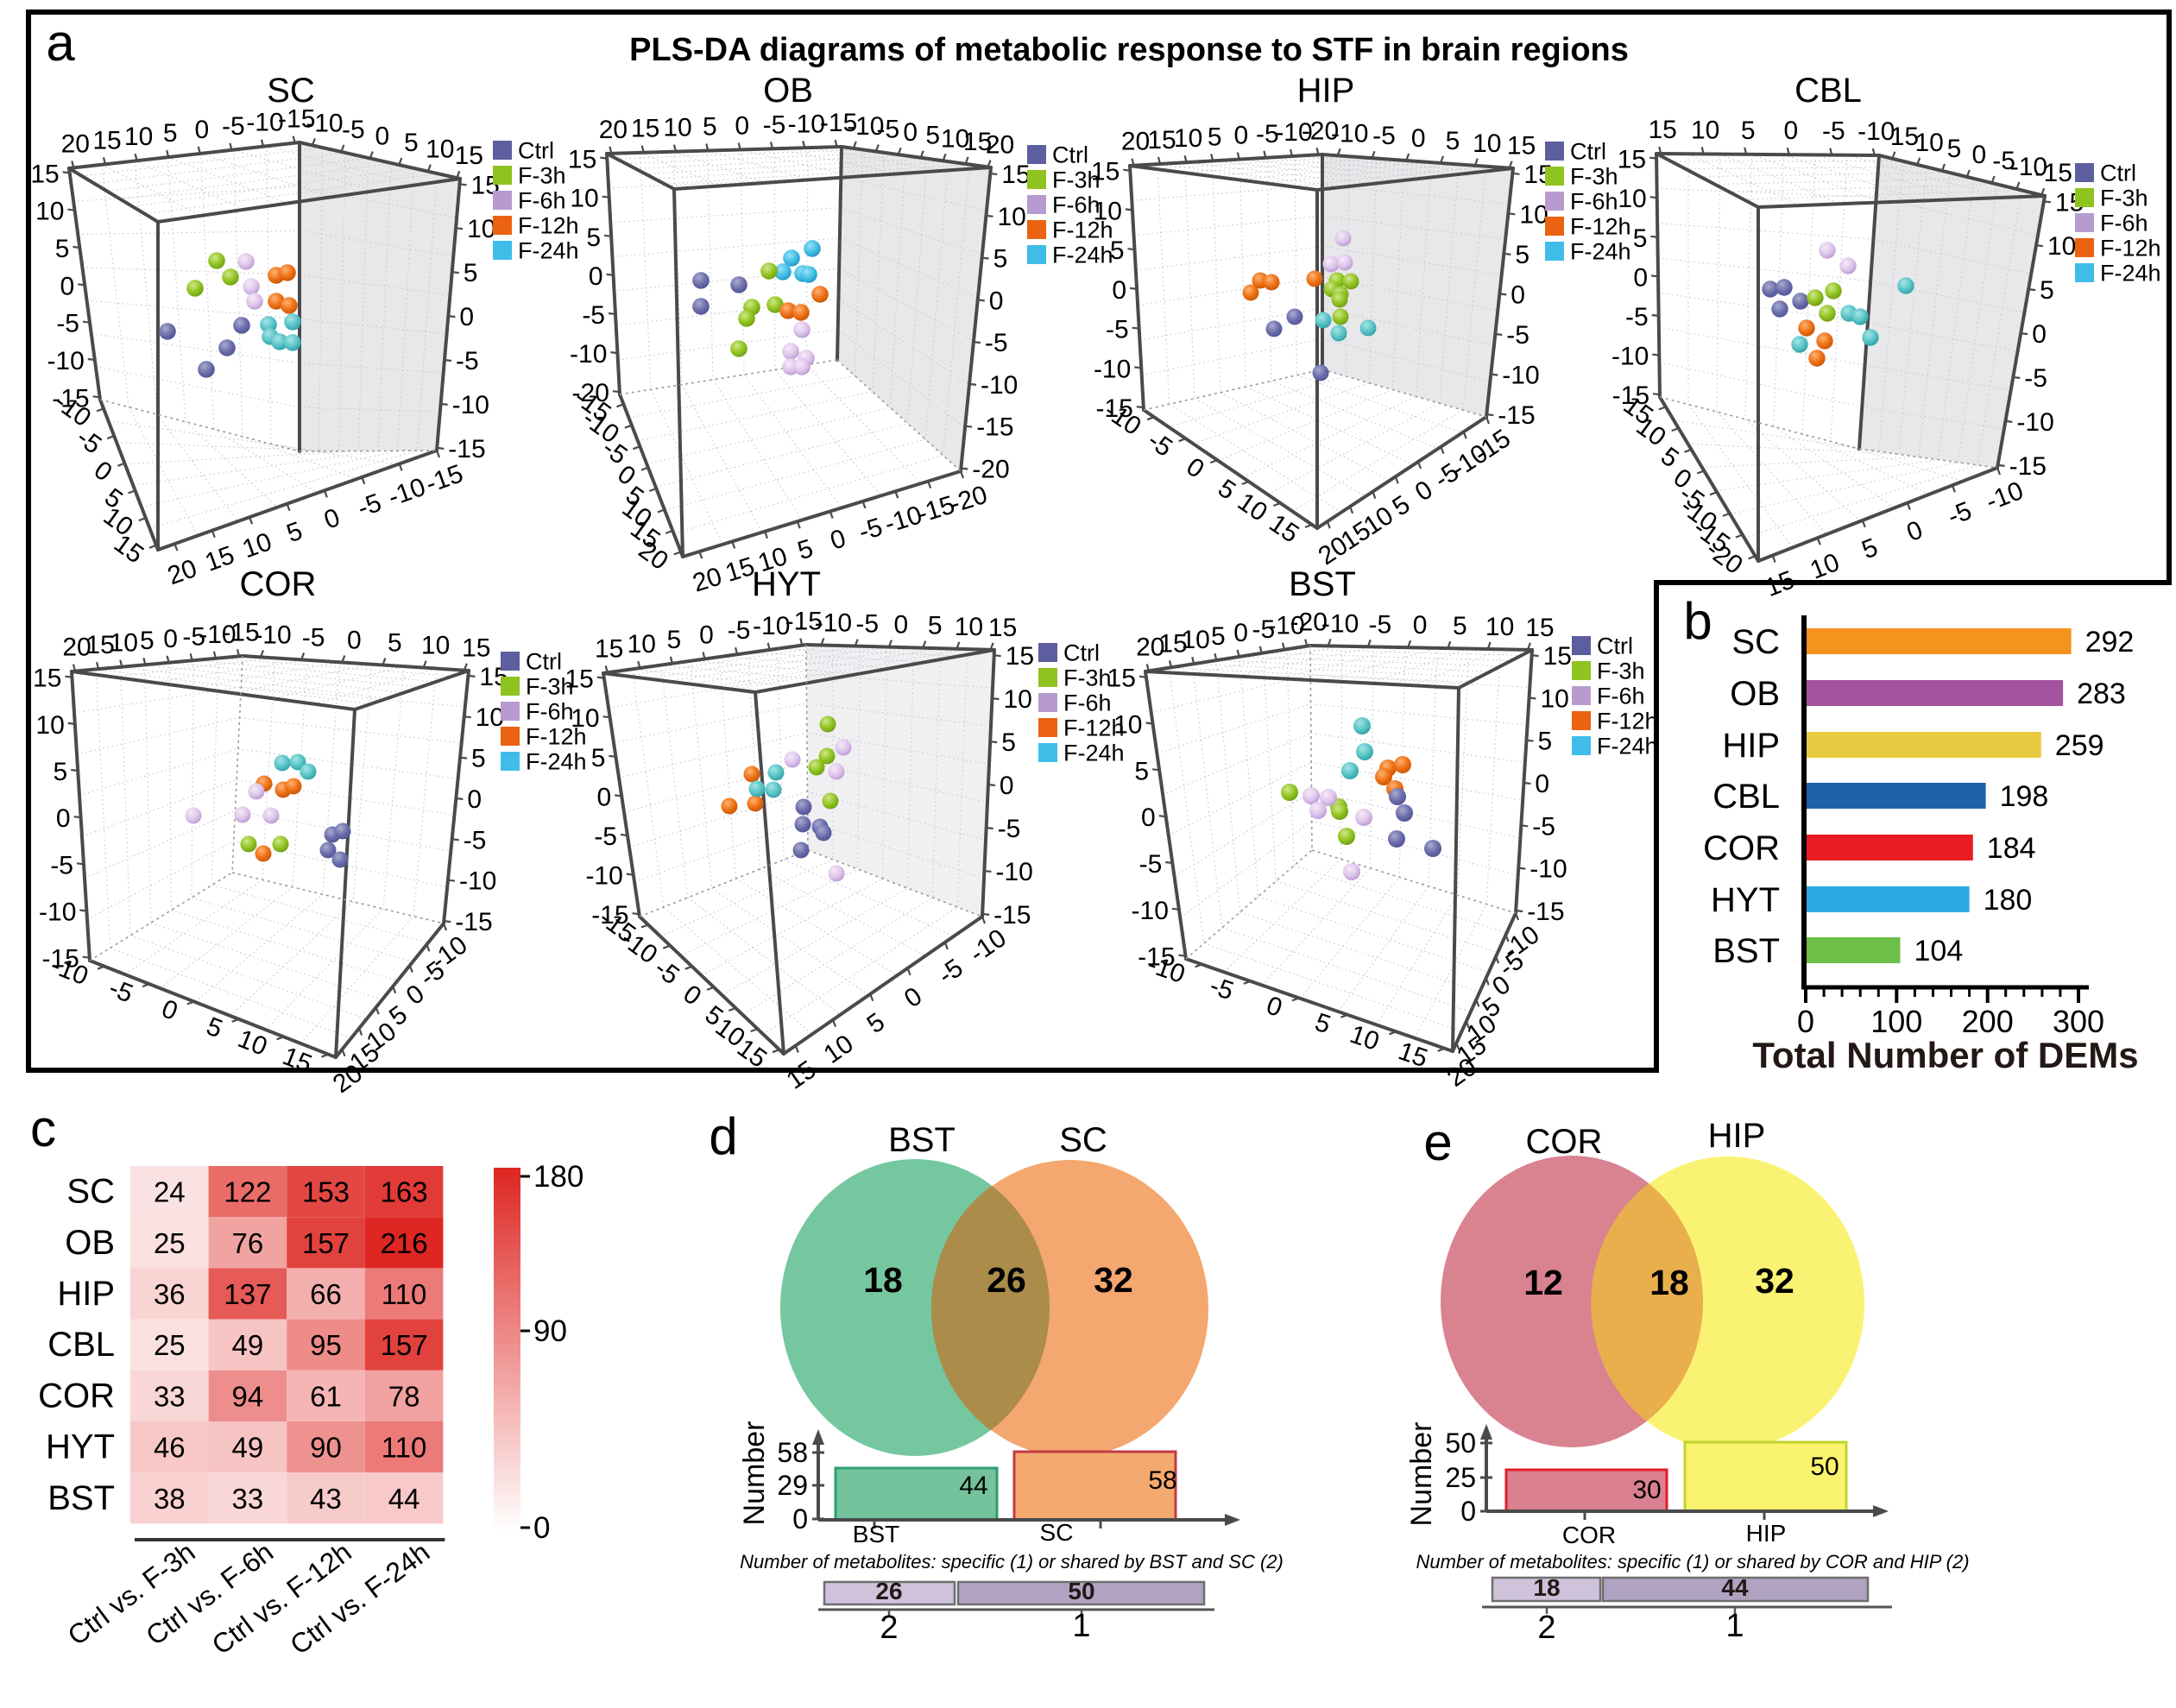 This screenshot has width=2176, height=1708. What do you see at coordinates (2079, 745) in the screenshot?
I see `svg-text: 259` at bounding box center [2079, 745].